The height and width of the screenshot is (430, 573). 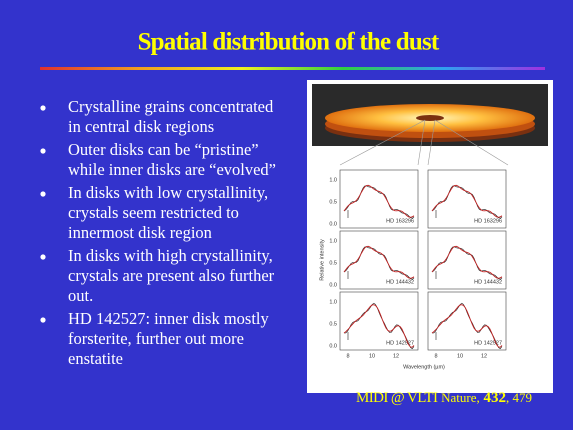 What do you see at coordinates (430, 115) in the screenshot?
I see `disk-image` at bounding box center [430, 115].